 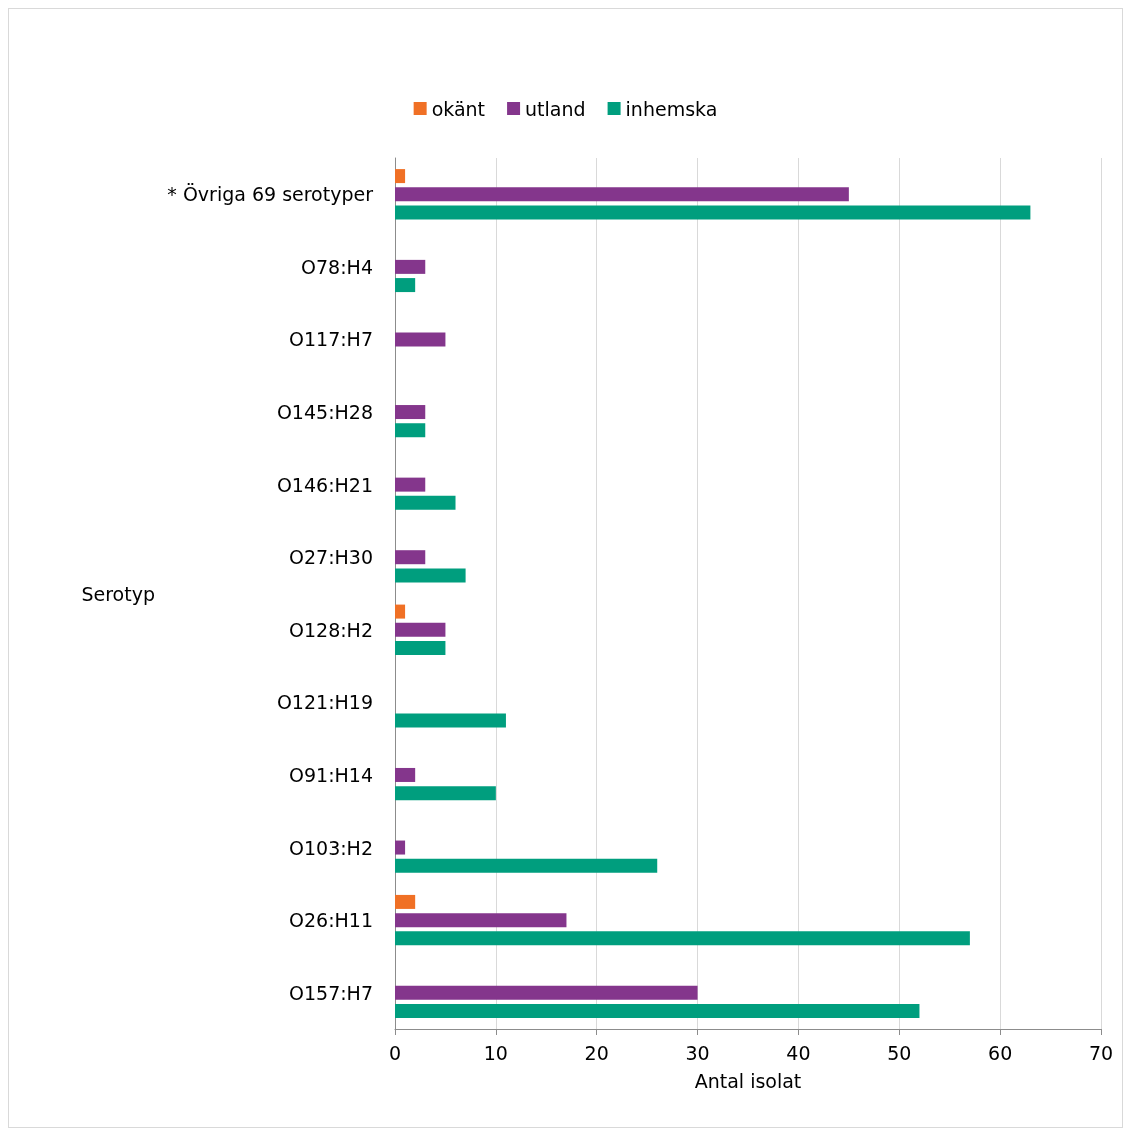 What do you see at coordinates (270, 194) in the screenshot?
I see `y-tick-label: * Övriga 69 serotyper` at bounding box center [270, 194].